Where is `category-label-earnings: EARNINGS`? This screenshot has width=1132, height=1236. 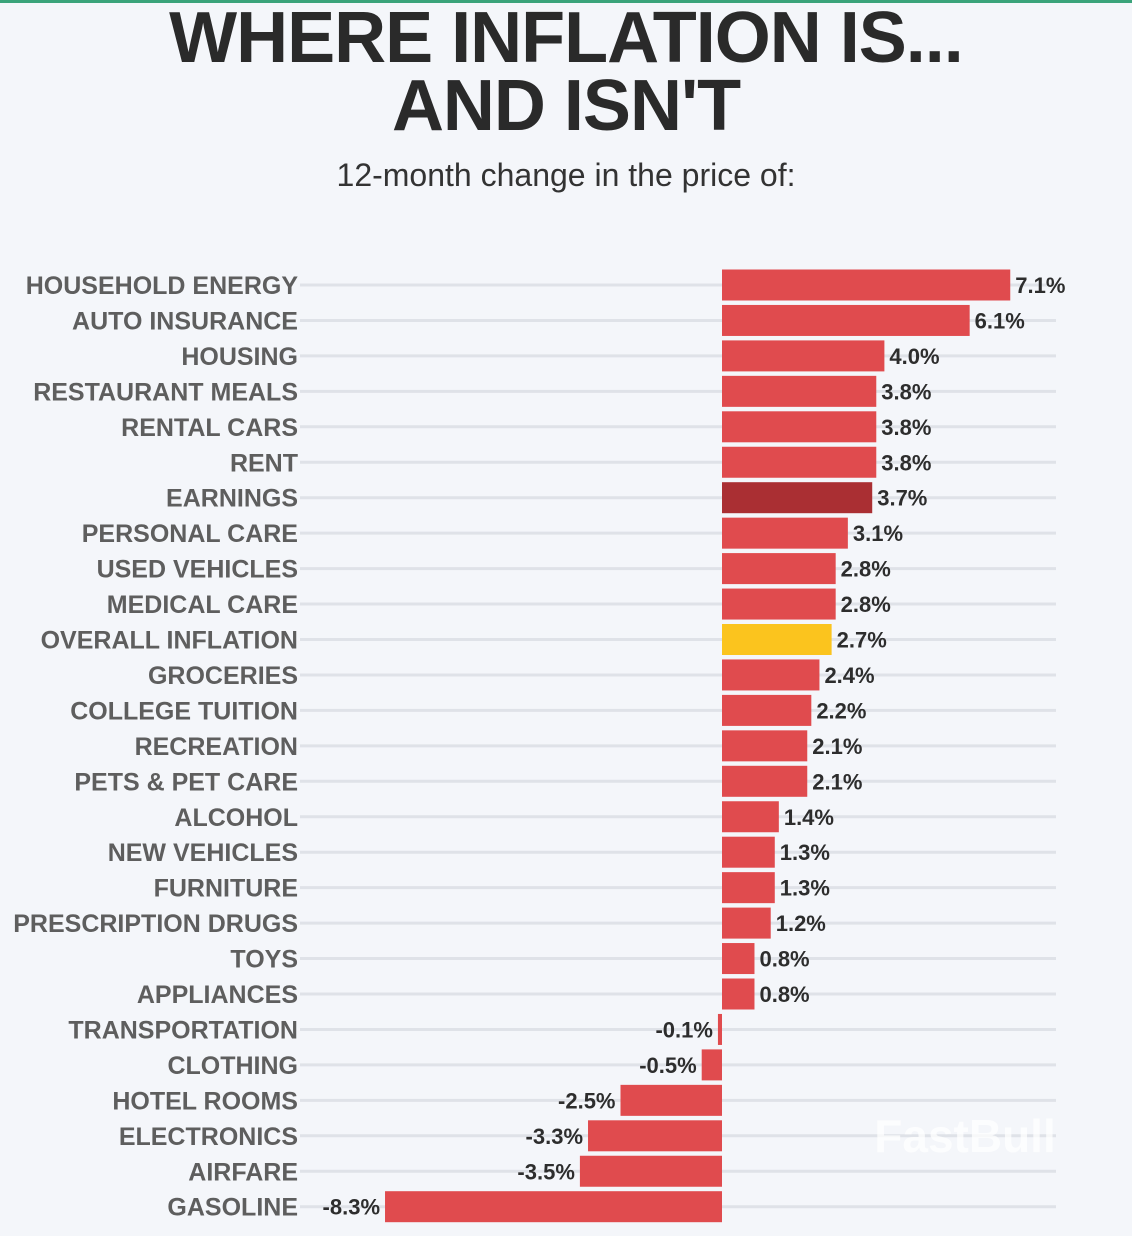
category-label-earnings: EARNINGS is located at coordinates (232, 499).